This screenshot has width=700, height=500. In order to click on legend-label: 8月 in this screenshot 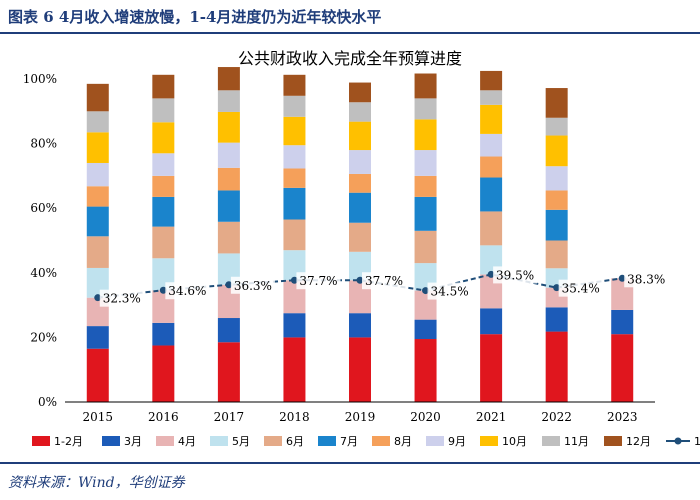, I will do `click(403, 441)`.